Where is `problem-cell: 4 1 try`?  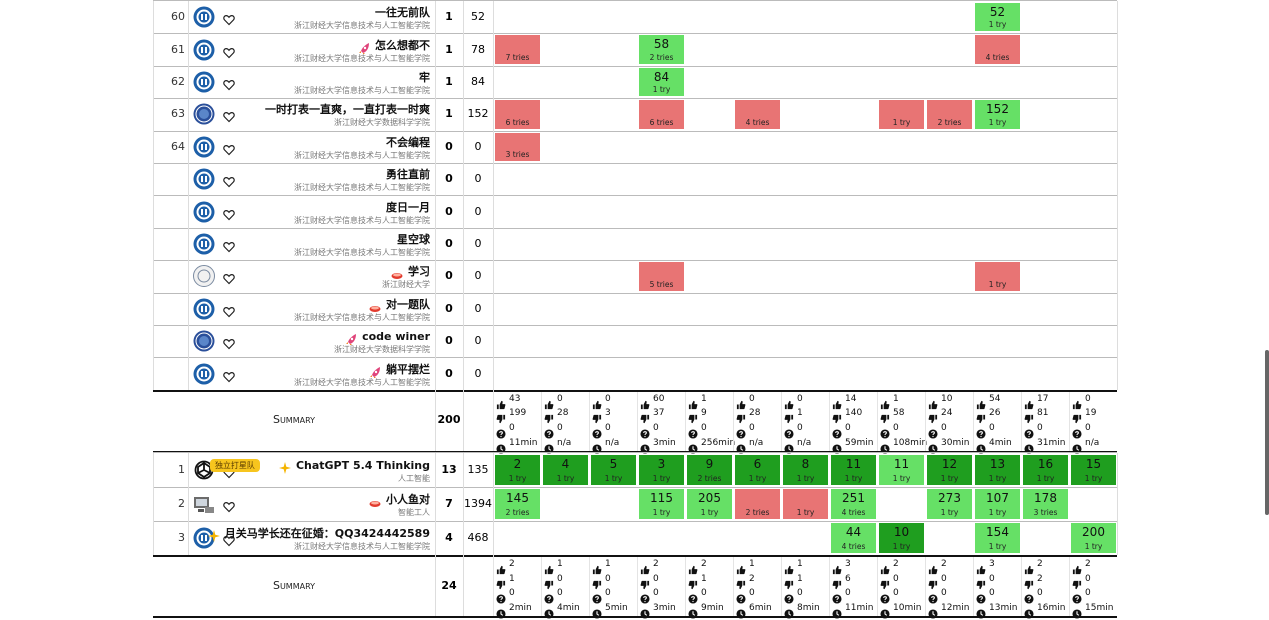 problem-cell: 4 1 try is located at coordinates (565, 470).